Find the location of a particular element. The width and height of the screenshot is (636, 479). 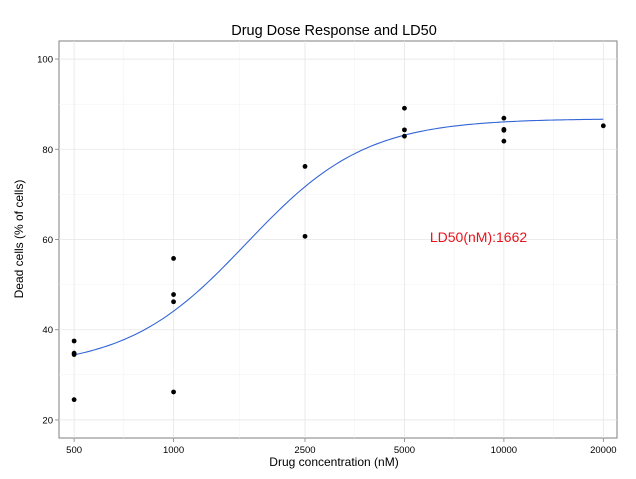

y-tick-label: 100 is located at coordinates (45, 60).